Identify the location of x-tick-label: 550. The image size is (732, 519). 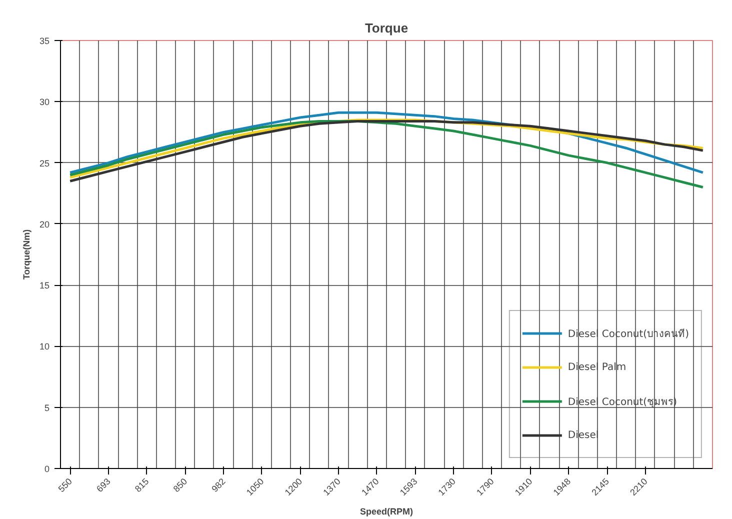
(65, 485).